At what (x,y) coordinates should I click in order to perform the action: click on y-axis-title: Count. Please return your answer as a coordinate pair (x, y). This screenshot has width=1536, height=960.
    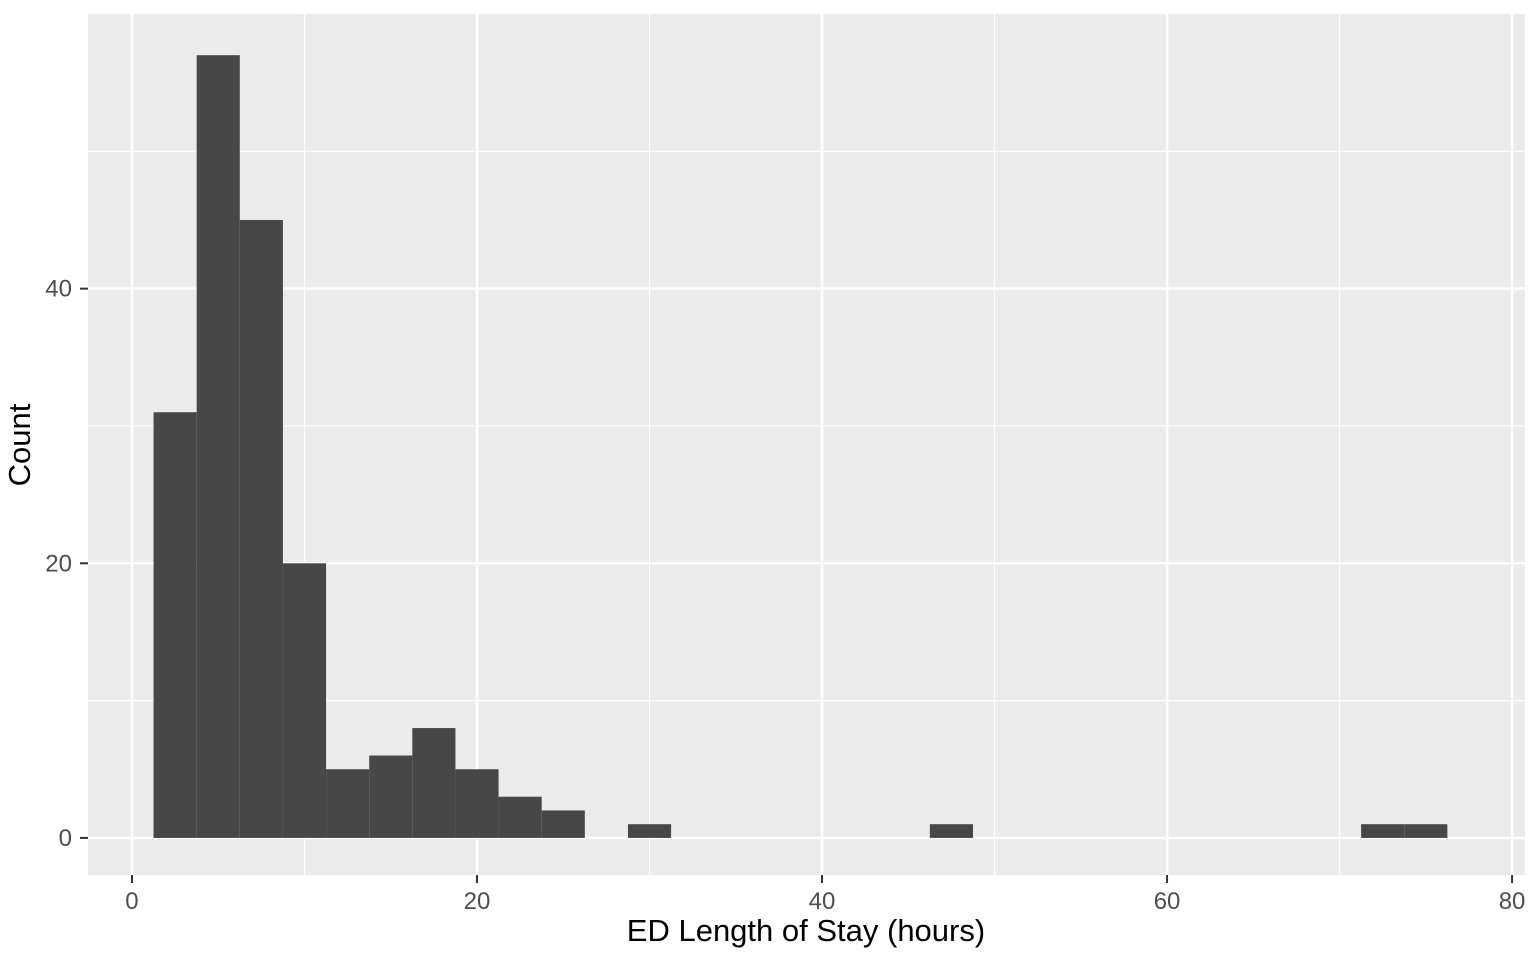
    Looking at the image, I should click on (19, 444).